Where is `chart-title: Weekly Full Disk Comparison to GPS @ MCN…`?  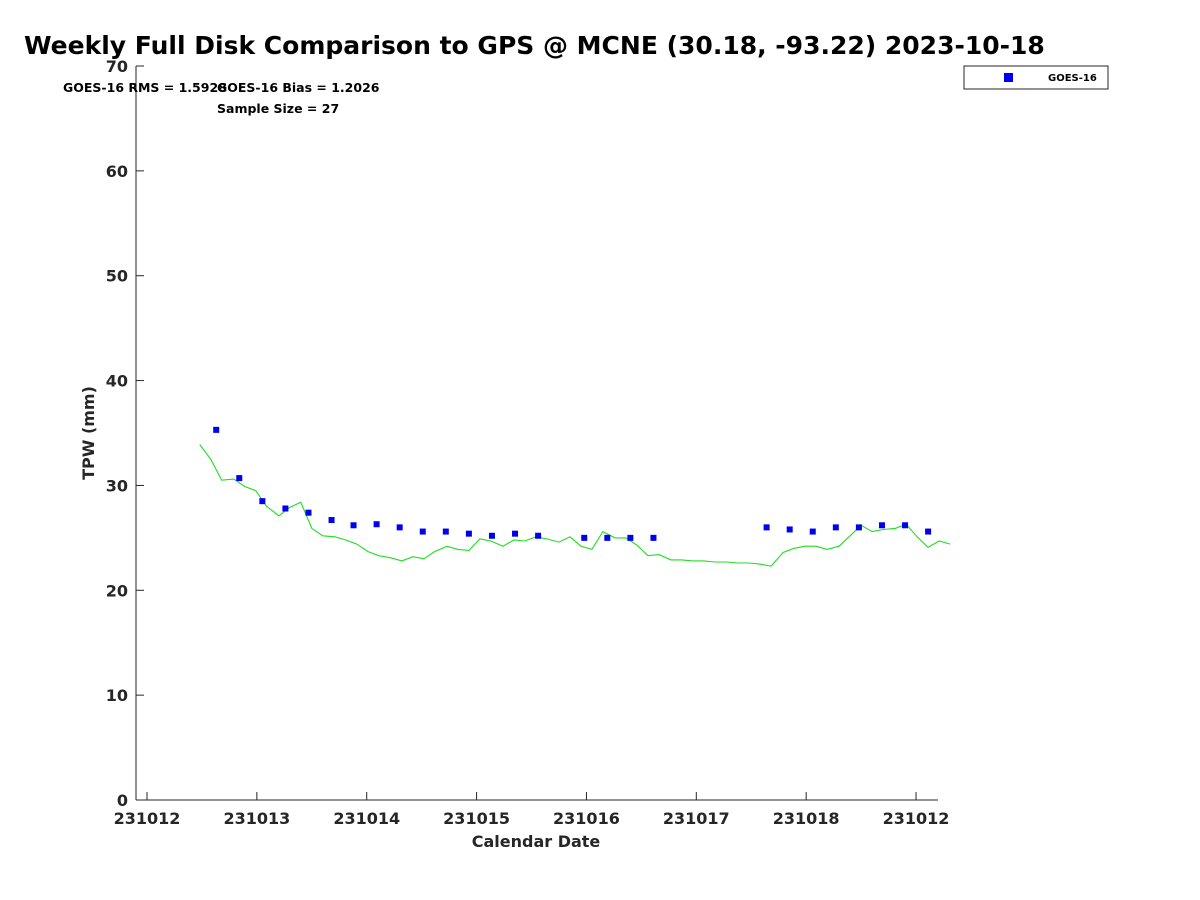 chart-title: Weekly Full Disk Comparison to GPS @ MCN… is located at coordinates (534, 45).